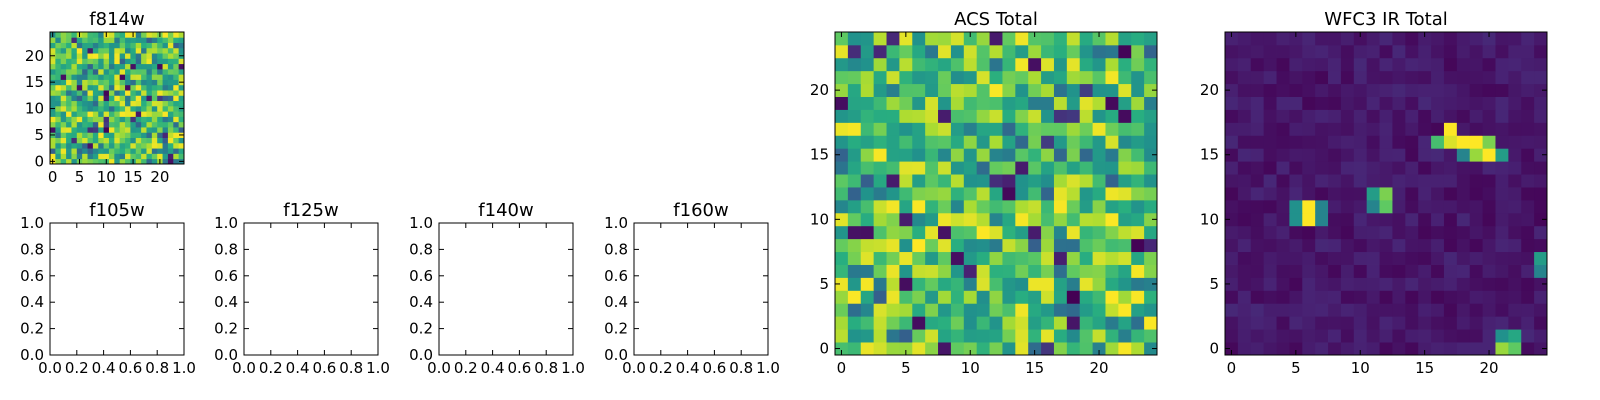 This screenshot has width=1600, height=400. Describe the element at coordinates (1209, 90) in the screenshot. I see `y-tick-label: 20` at that location.